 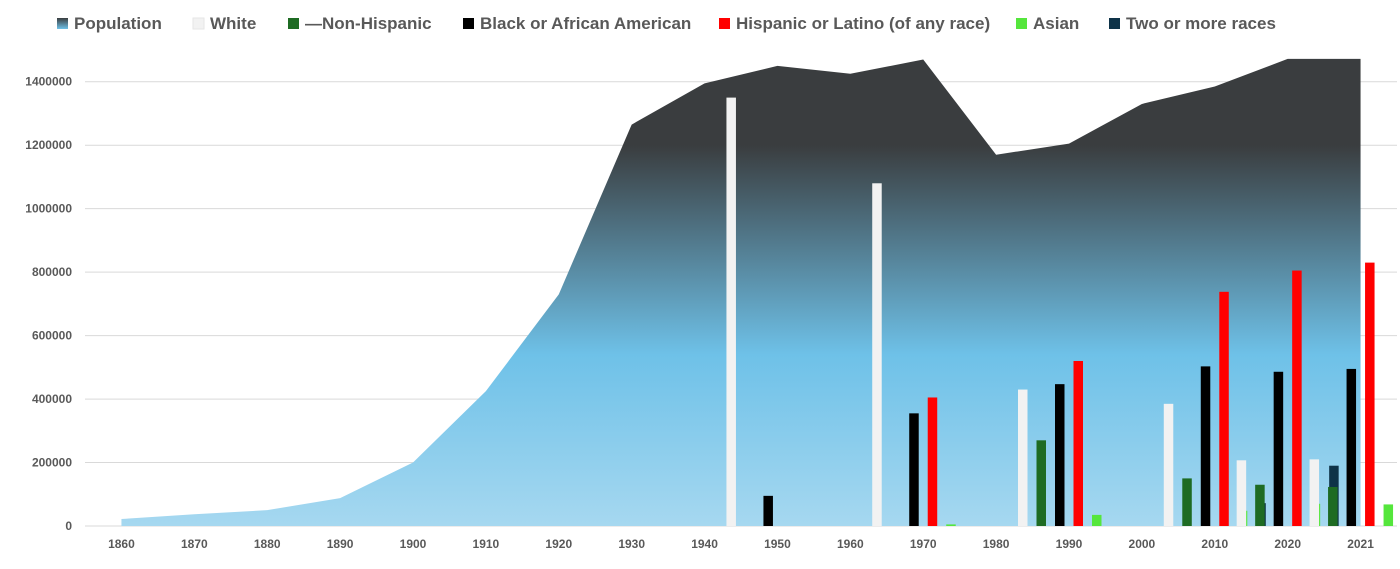 What do you see at coordinates (1097, 520) in the screenshot?
I see `bar-asian-1990` at bounding box center [1097, 520].